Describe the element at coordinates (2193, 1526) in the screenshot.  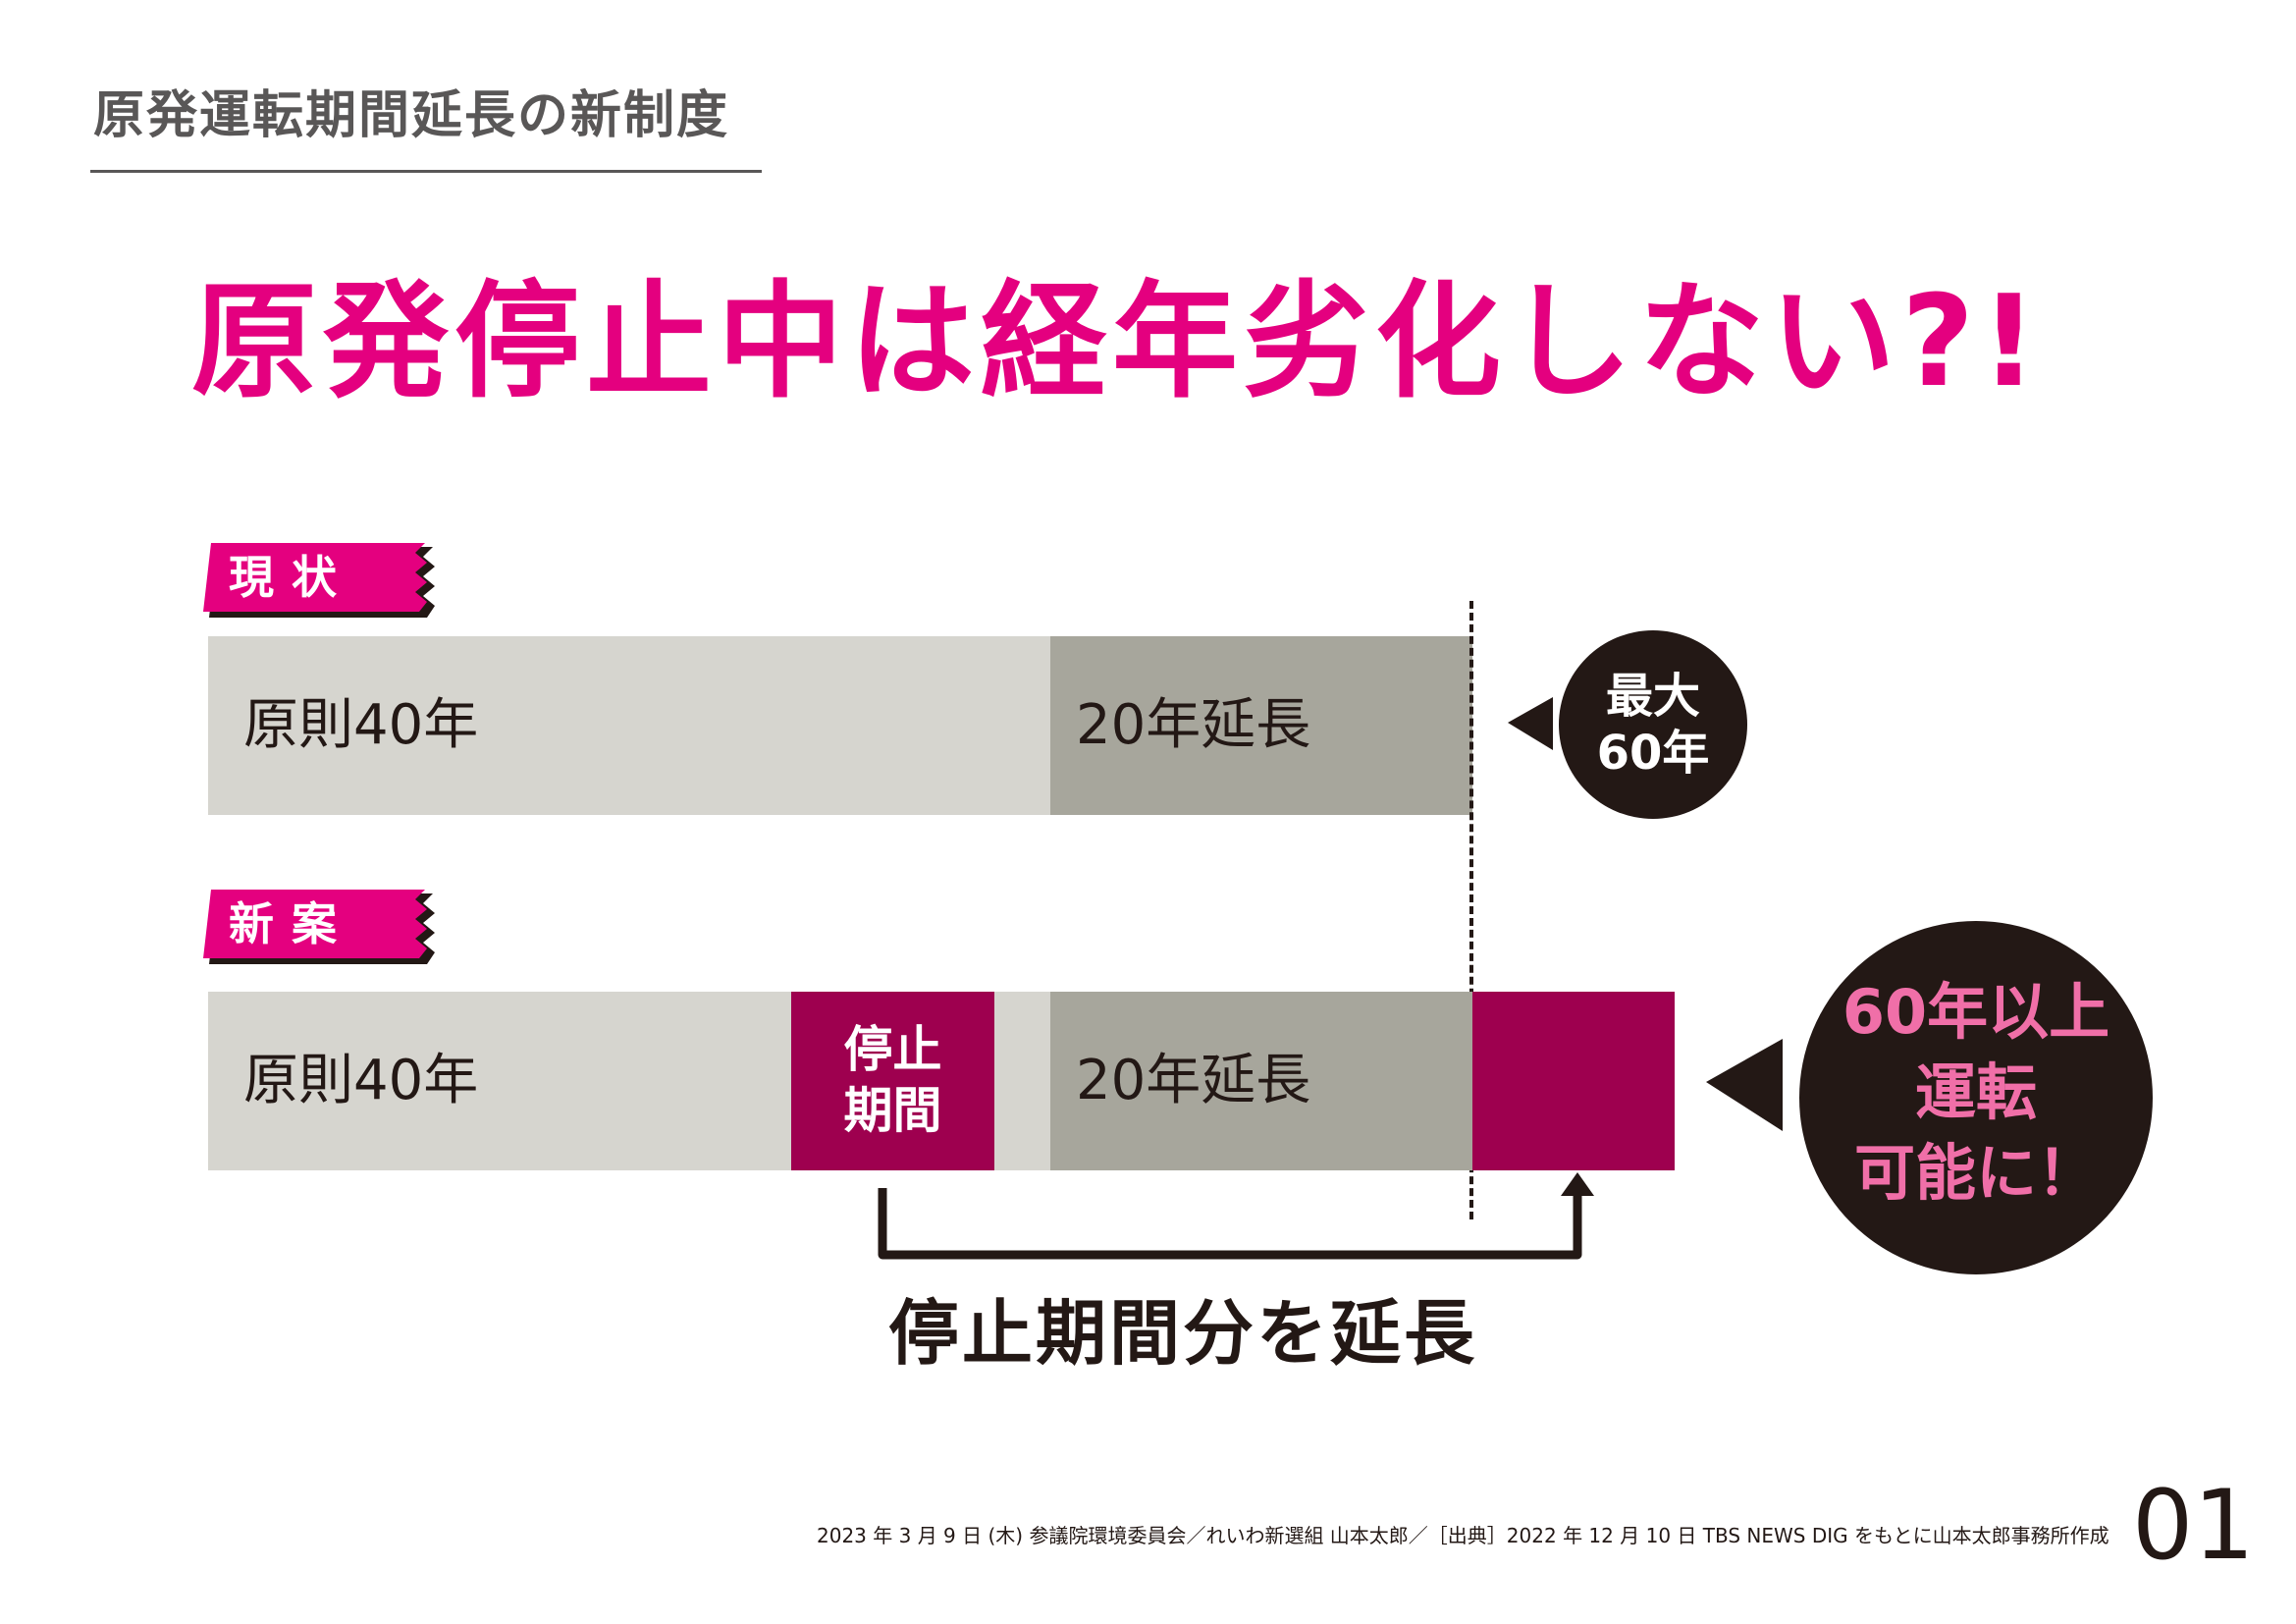
I see `page-number: 01` at that location.